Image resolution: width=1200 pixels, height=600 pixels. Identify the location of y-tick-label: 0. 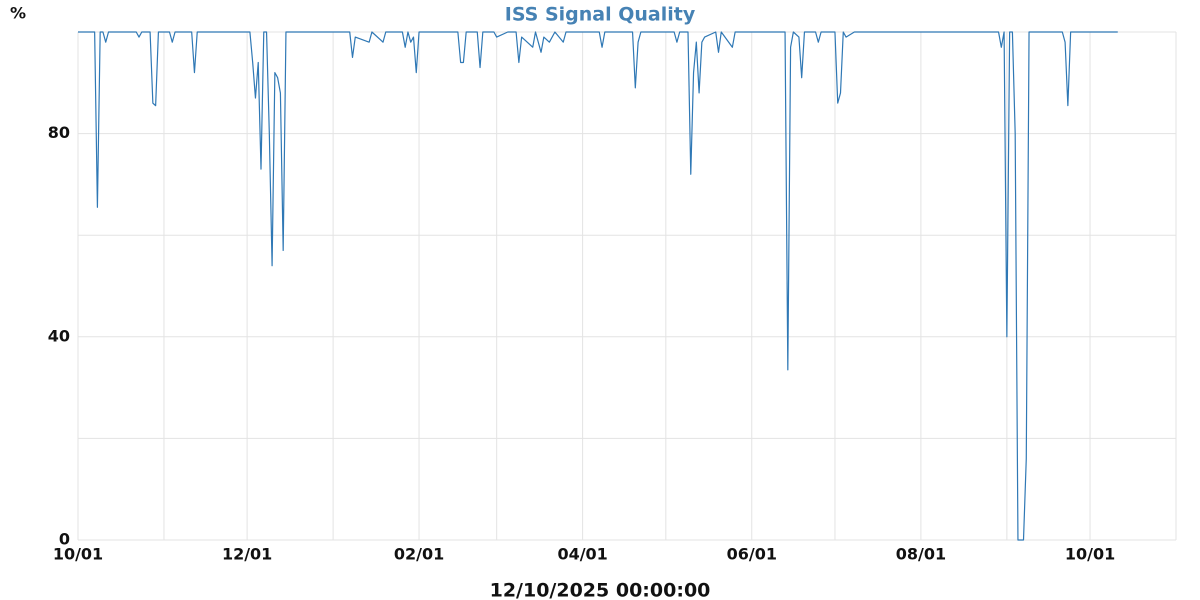
(64, 539).